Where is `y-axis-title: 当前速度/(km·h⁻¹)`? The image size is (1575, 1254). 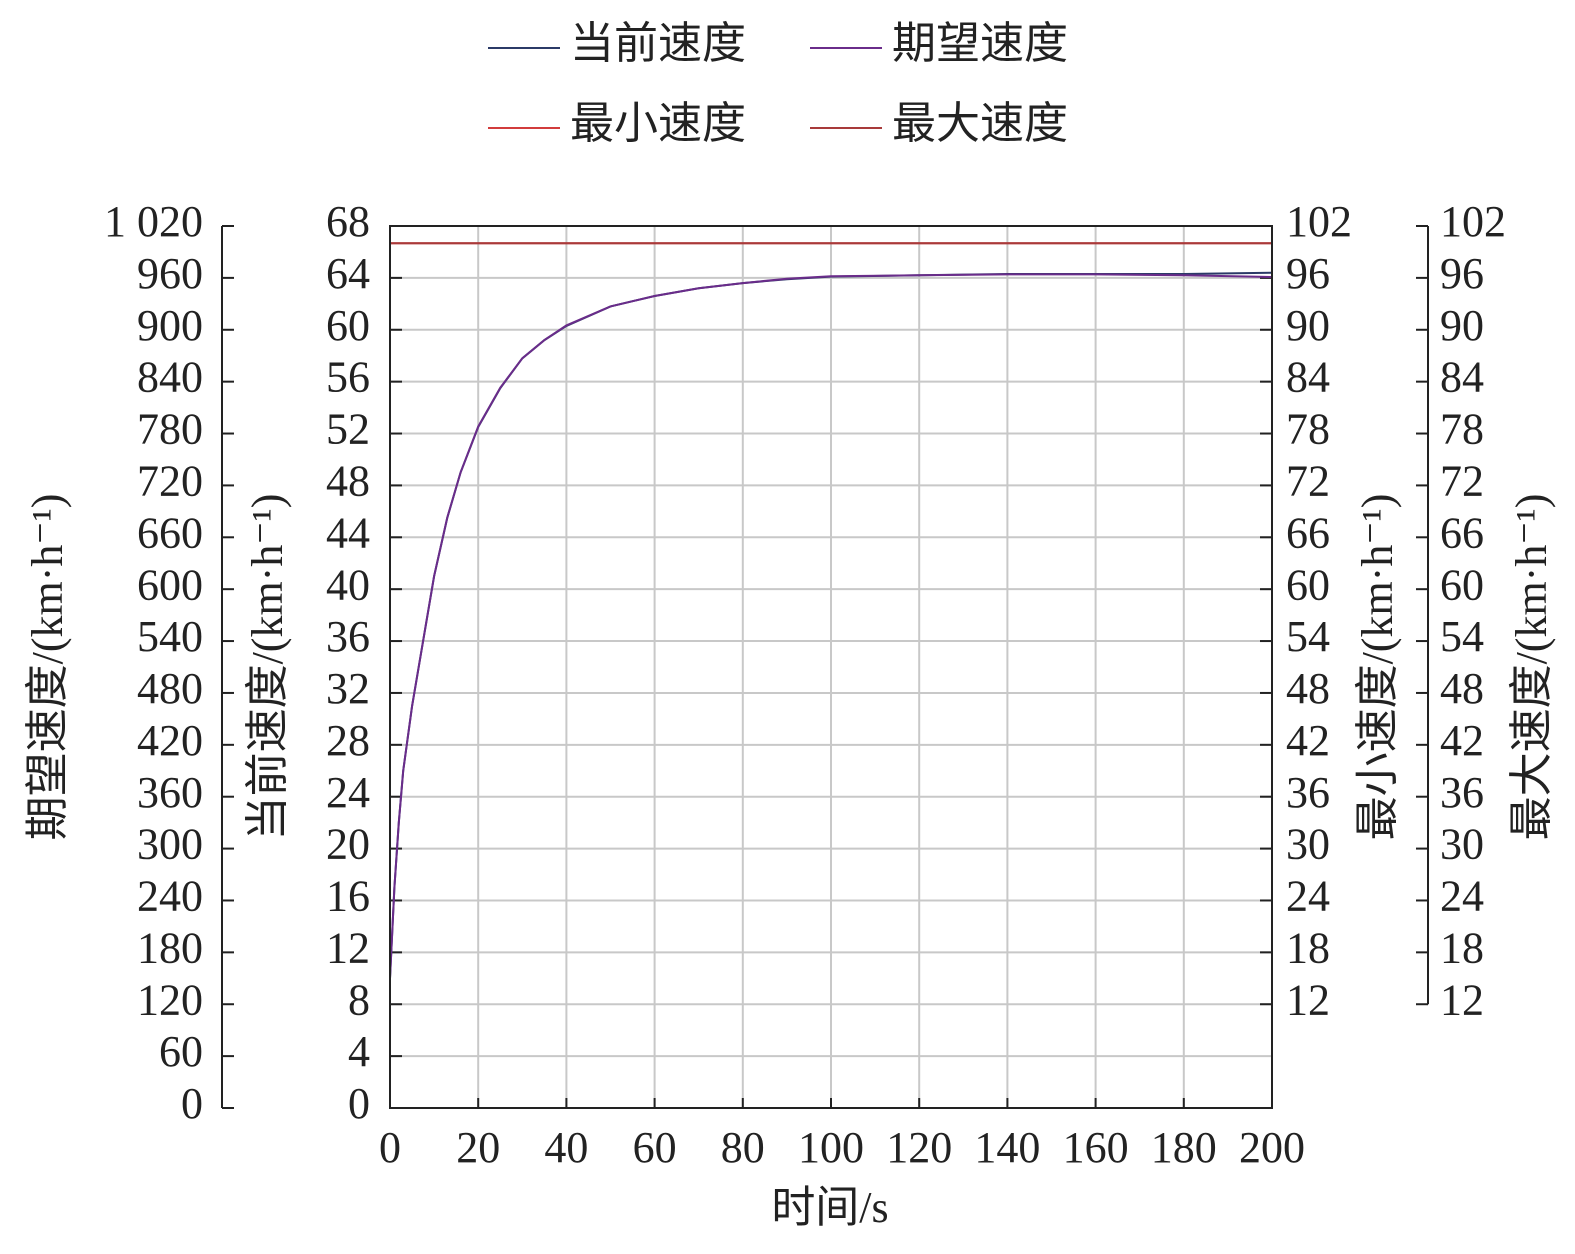
y-axis-title: 当前速度/(km·h⁻¹) is located at coordinates (267, 667).